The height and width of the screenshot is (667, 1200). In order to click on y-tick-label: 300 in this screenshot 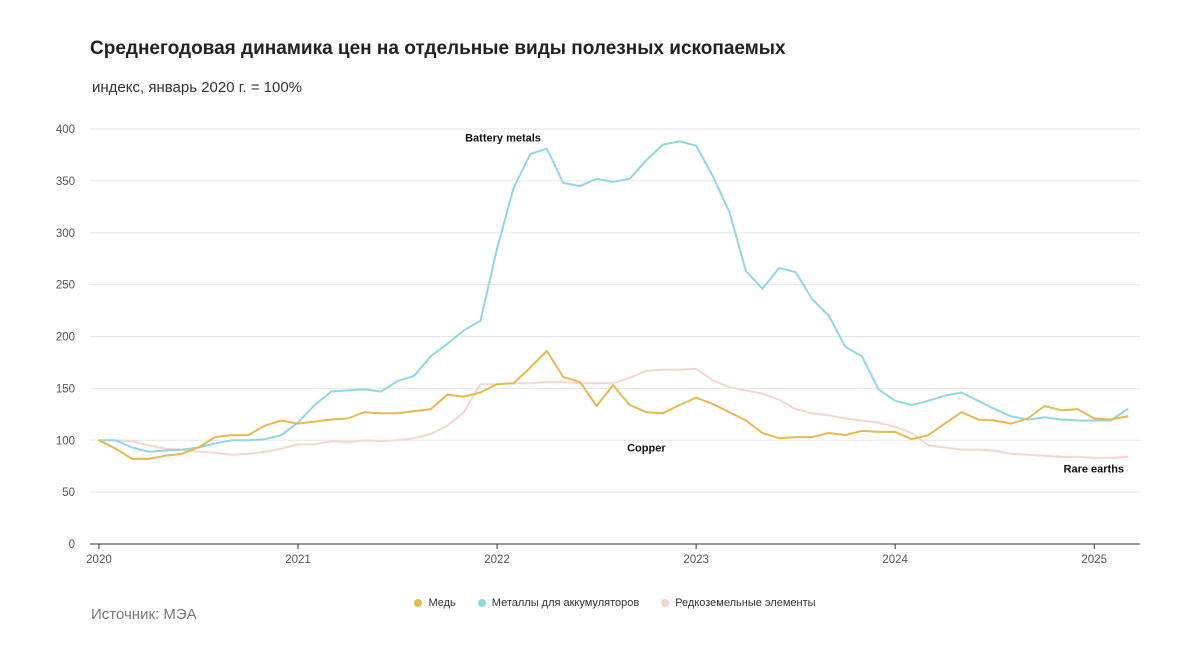, I will do `click(65, 234)`.